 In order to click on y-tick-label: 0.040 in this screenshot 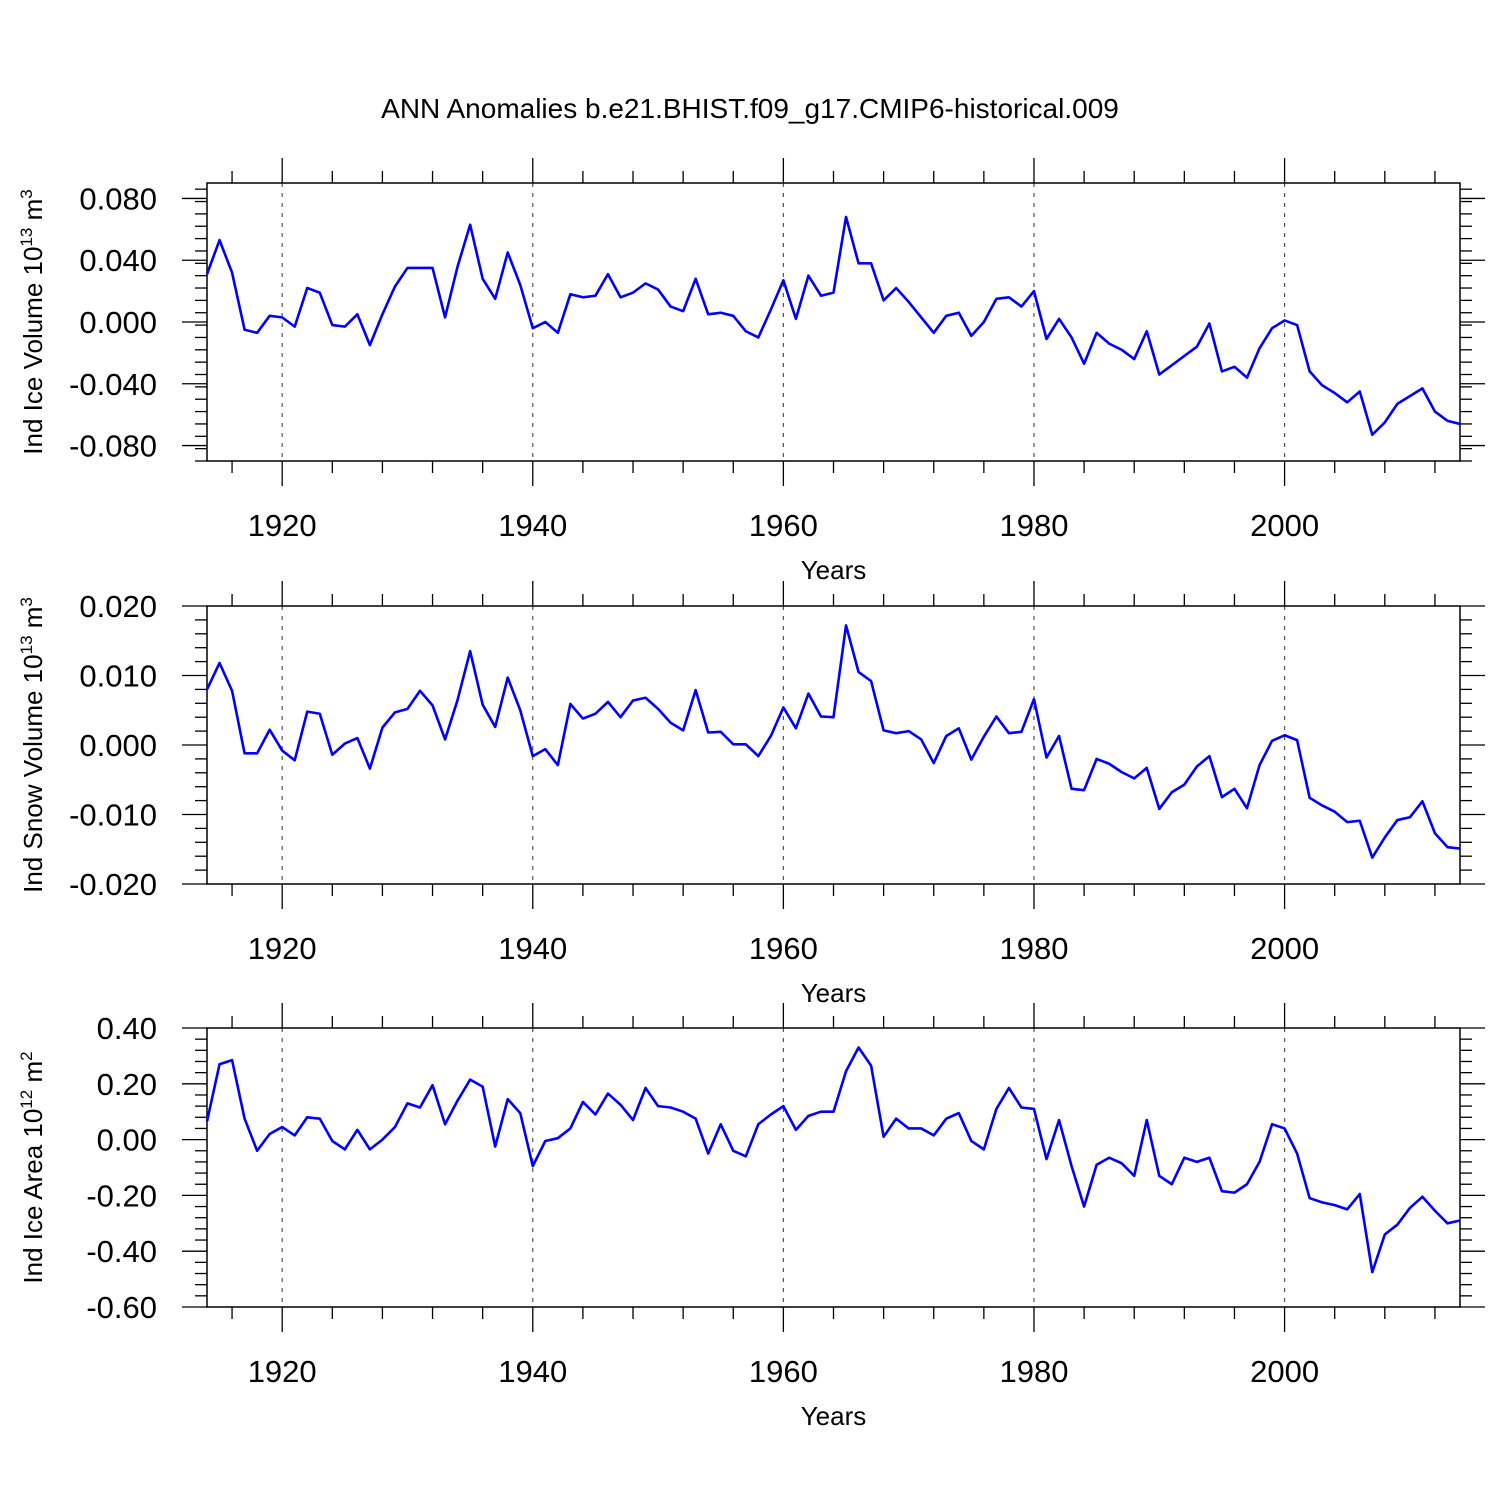, I will do `click(118, 260)`.